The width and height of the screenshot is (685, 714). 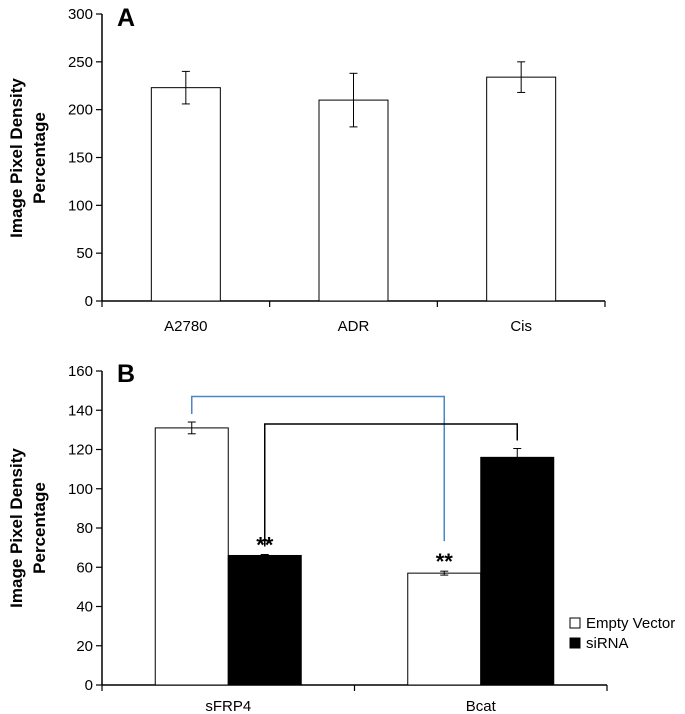 What do you see at coordinates (126, 18) in the screenshot?
I see `panel-a-letter: A` at bounding box center [126, 18].